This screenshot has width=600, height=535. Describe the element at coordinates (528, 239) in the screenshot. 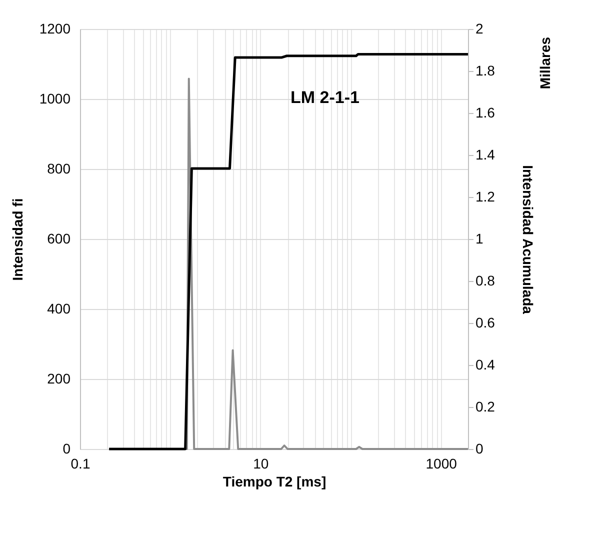

I see `y2-axis-title: Intensidad Acumulada` at that location.